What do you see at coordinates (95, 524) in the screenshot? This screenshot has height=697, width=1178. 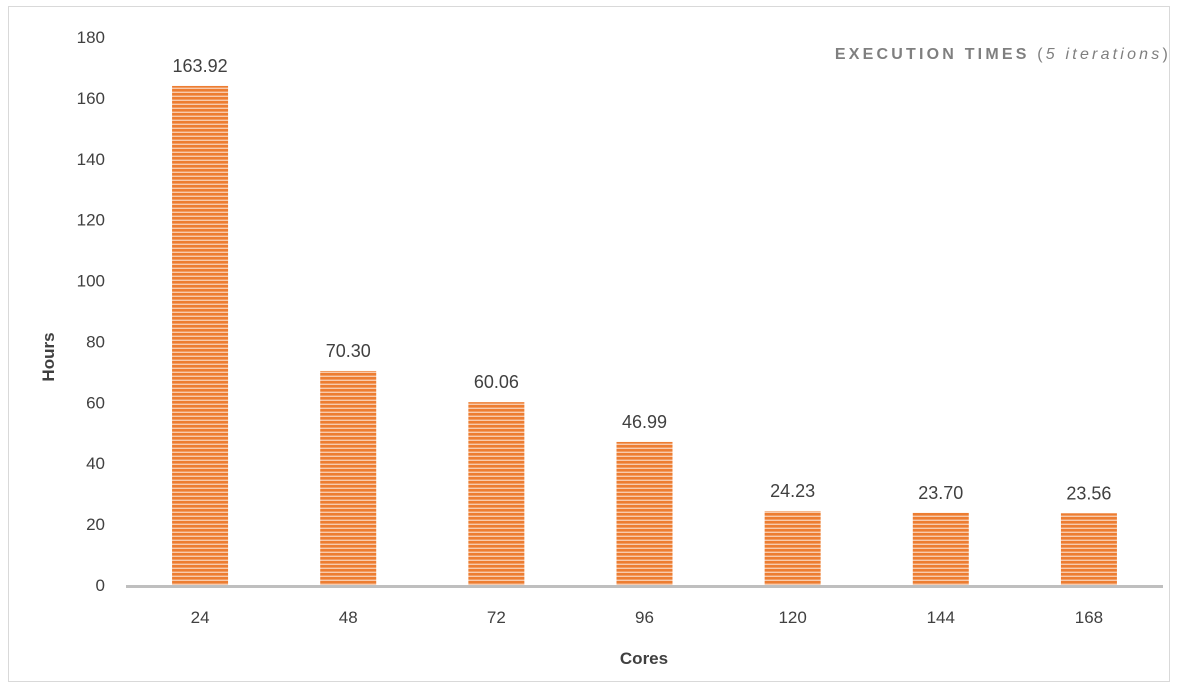 I see `y-tick-label: 20` at bounding box center [95, 524].